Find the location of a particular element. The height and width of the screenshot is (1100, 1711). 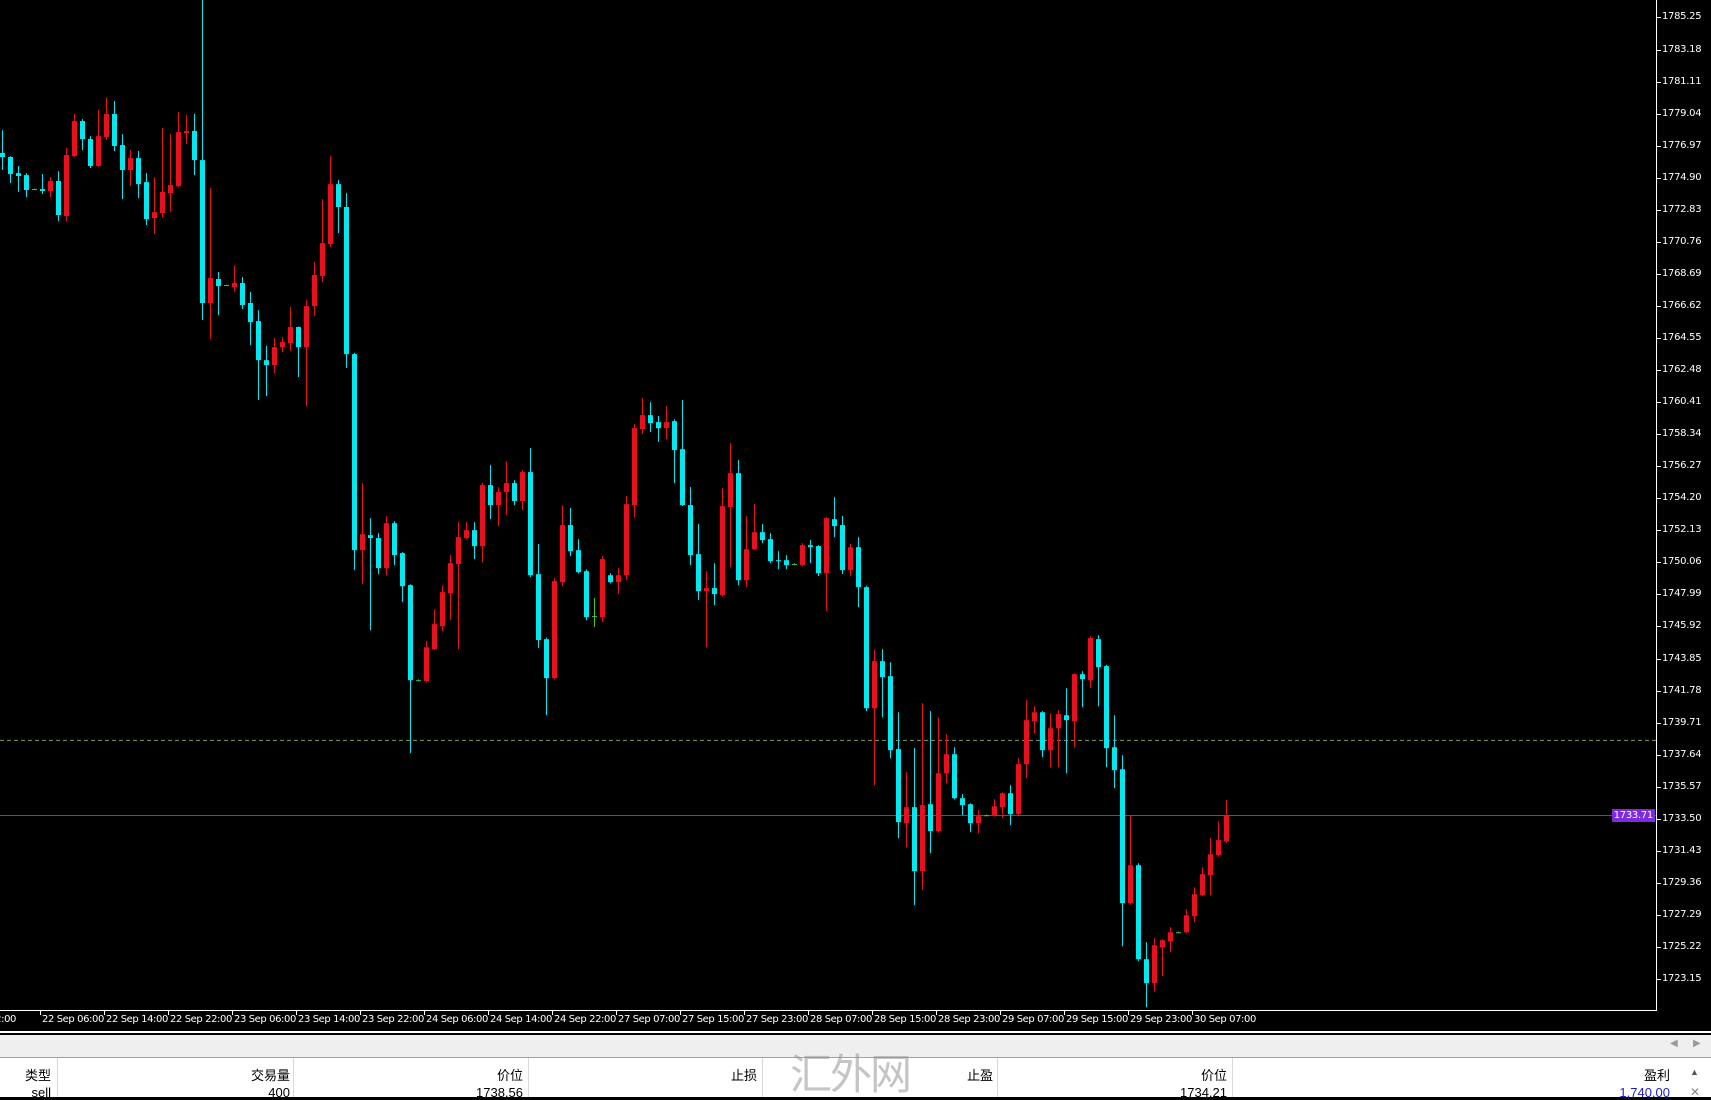

column-header-stop-loss: 止损 is located at coordinates (743, 1075).